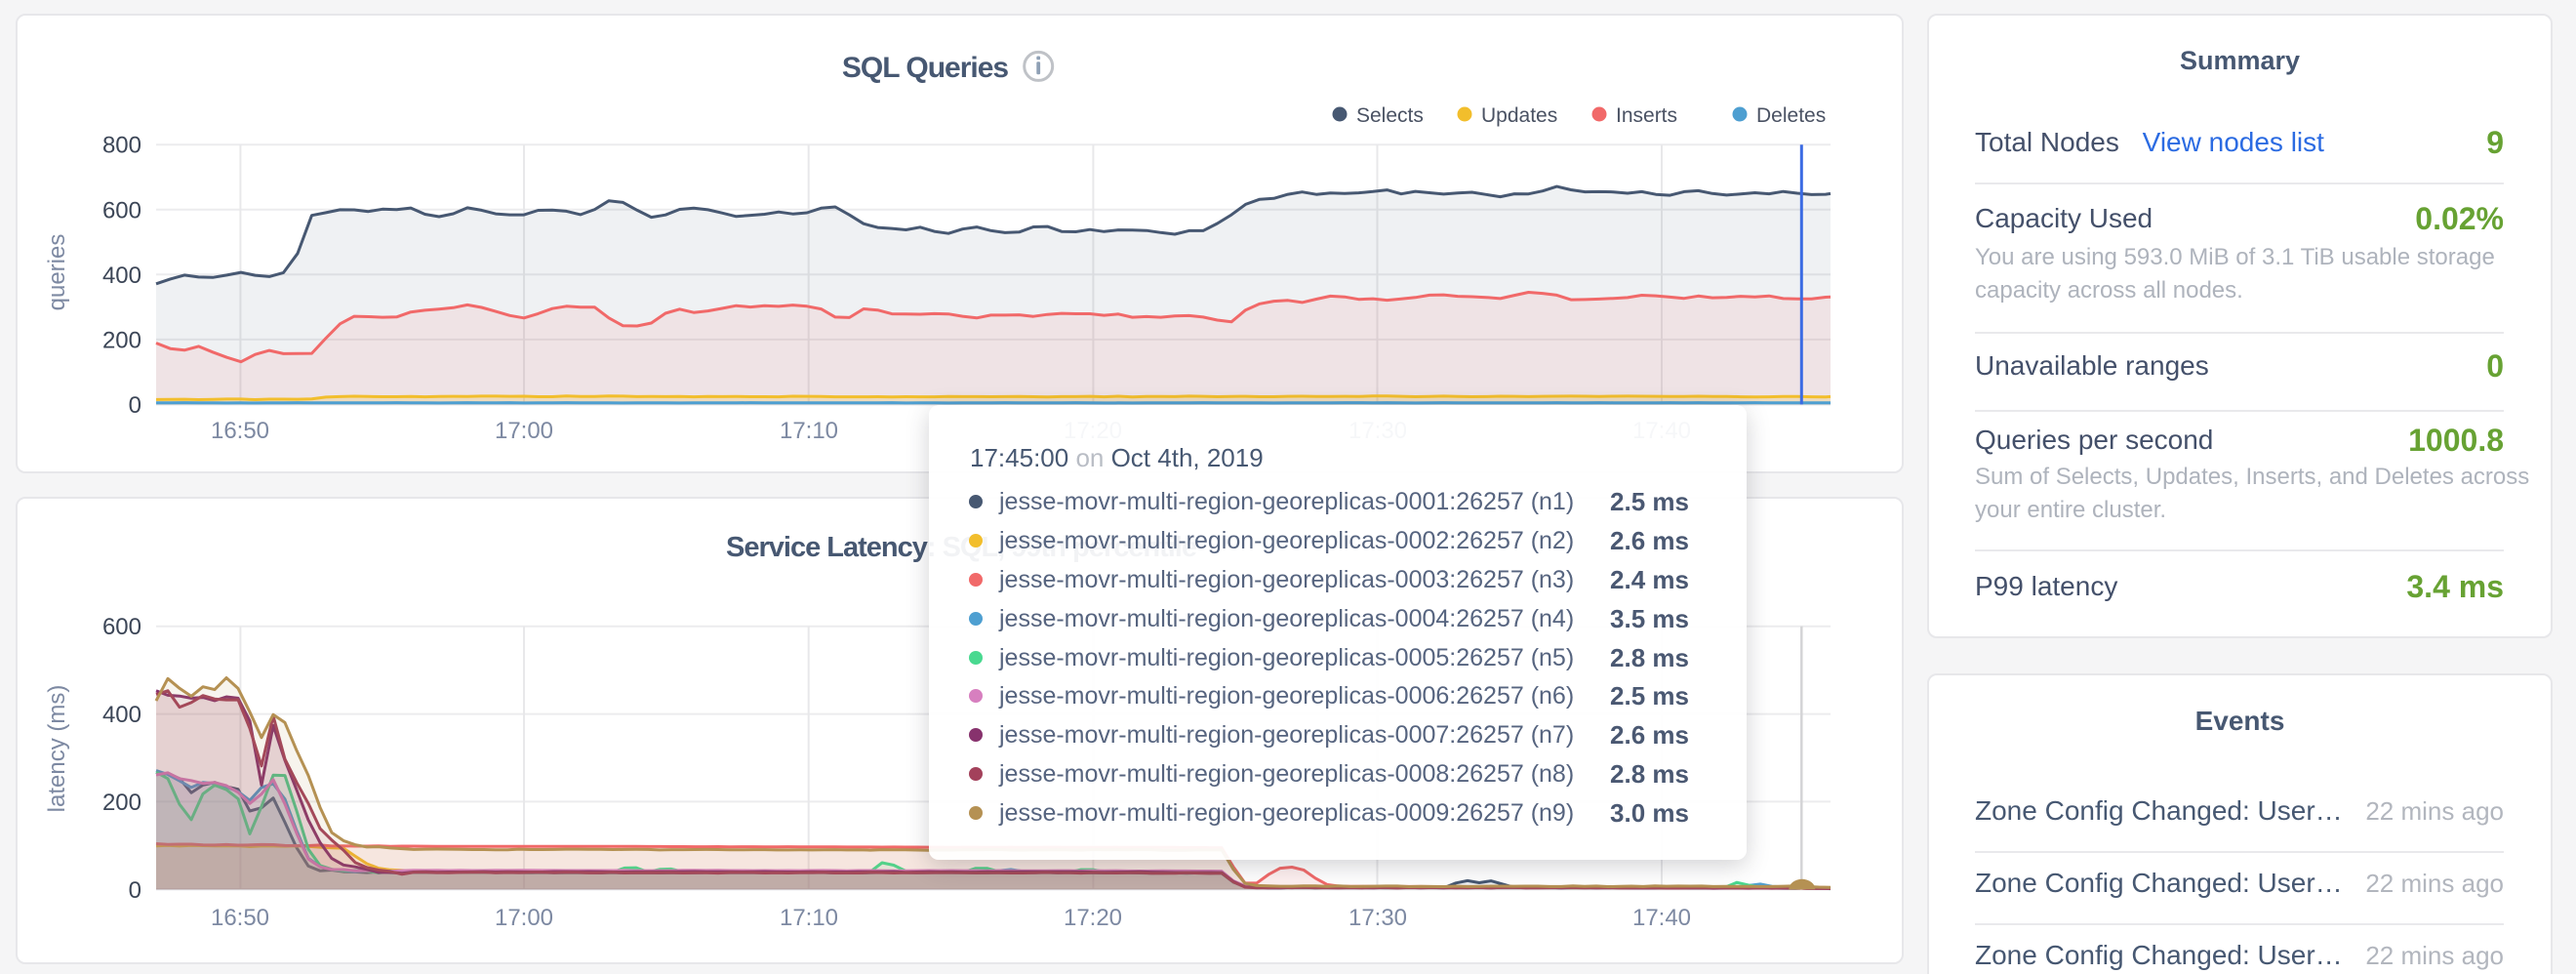 The image size is (2576, 974). Describe the element at coordinates (1390, 115) in the screenshot. I see `svg-text: Selects` at that location.